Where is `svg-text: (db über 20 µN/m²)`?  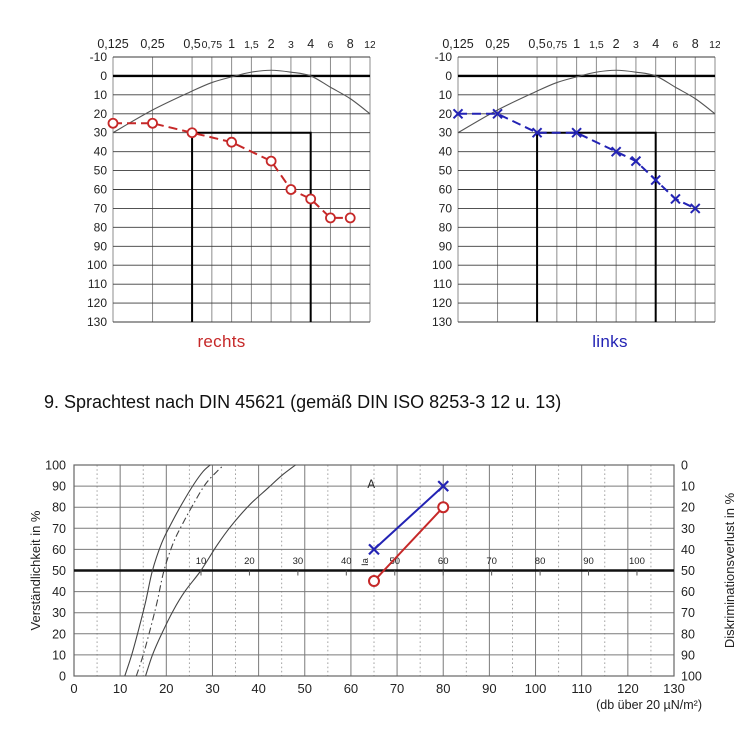 svg-text: (db über 20 µN/m²) is located at coordinates (649, 705).